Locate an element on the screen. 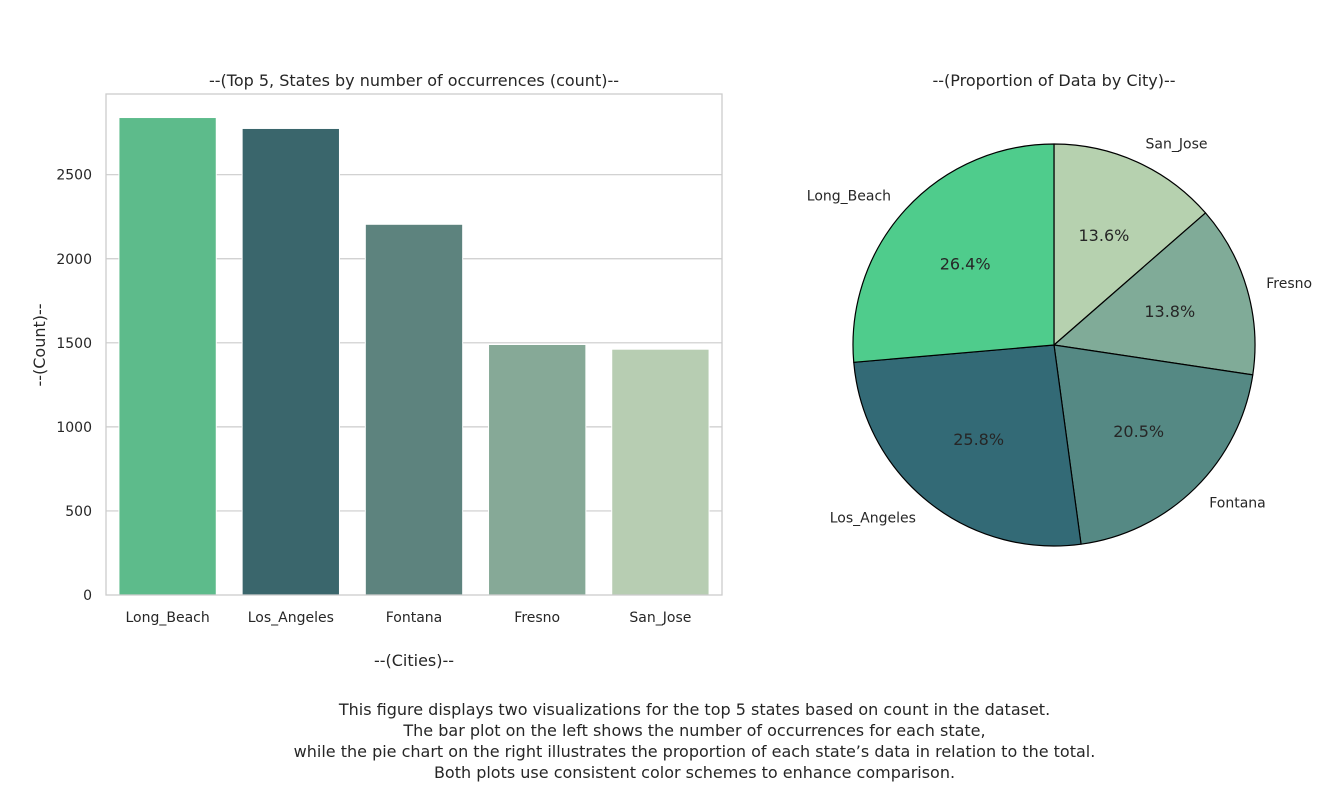  bar-y-tick-label: 1500 is located at coordinates (74, 344).